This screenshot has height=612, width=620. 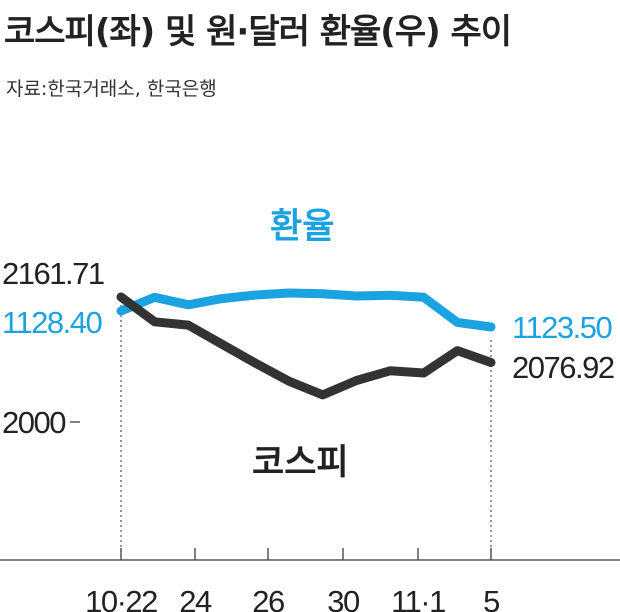 I want to click on chart-title: 코스피(좌) 및 원·달러 환율(우) 추이, so click(x=258, y=32).